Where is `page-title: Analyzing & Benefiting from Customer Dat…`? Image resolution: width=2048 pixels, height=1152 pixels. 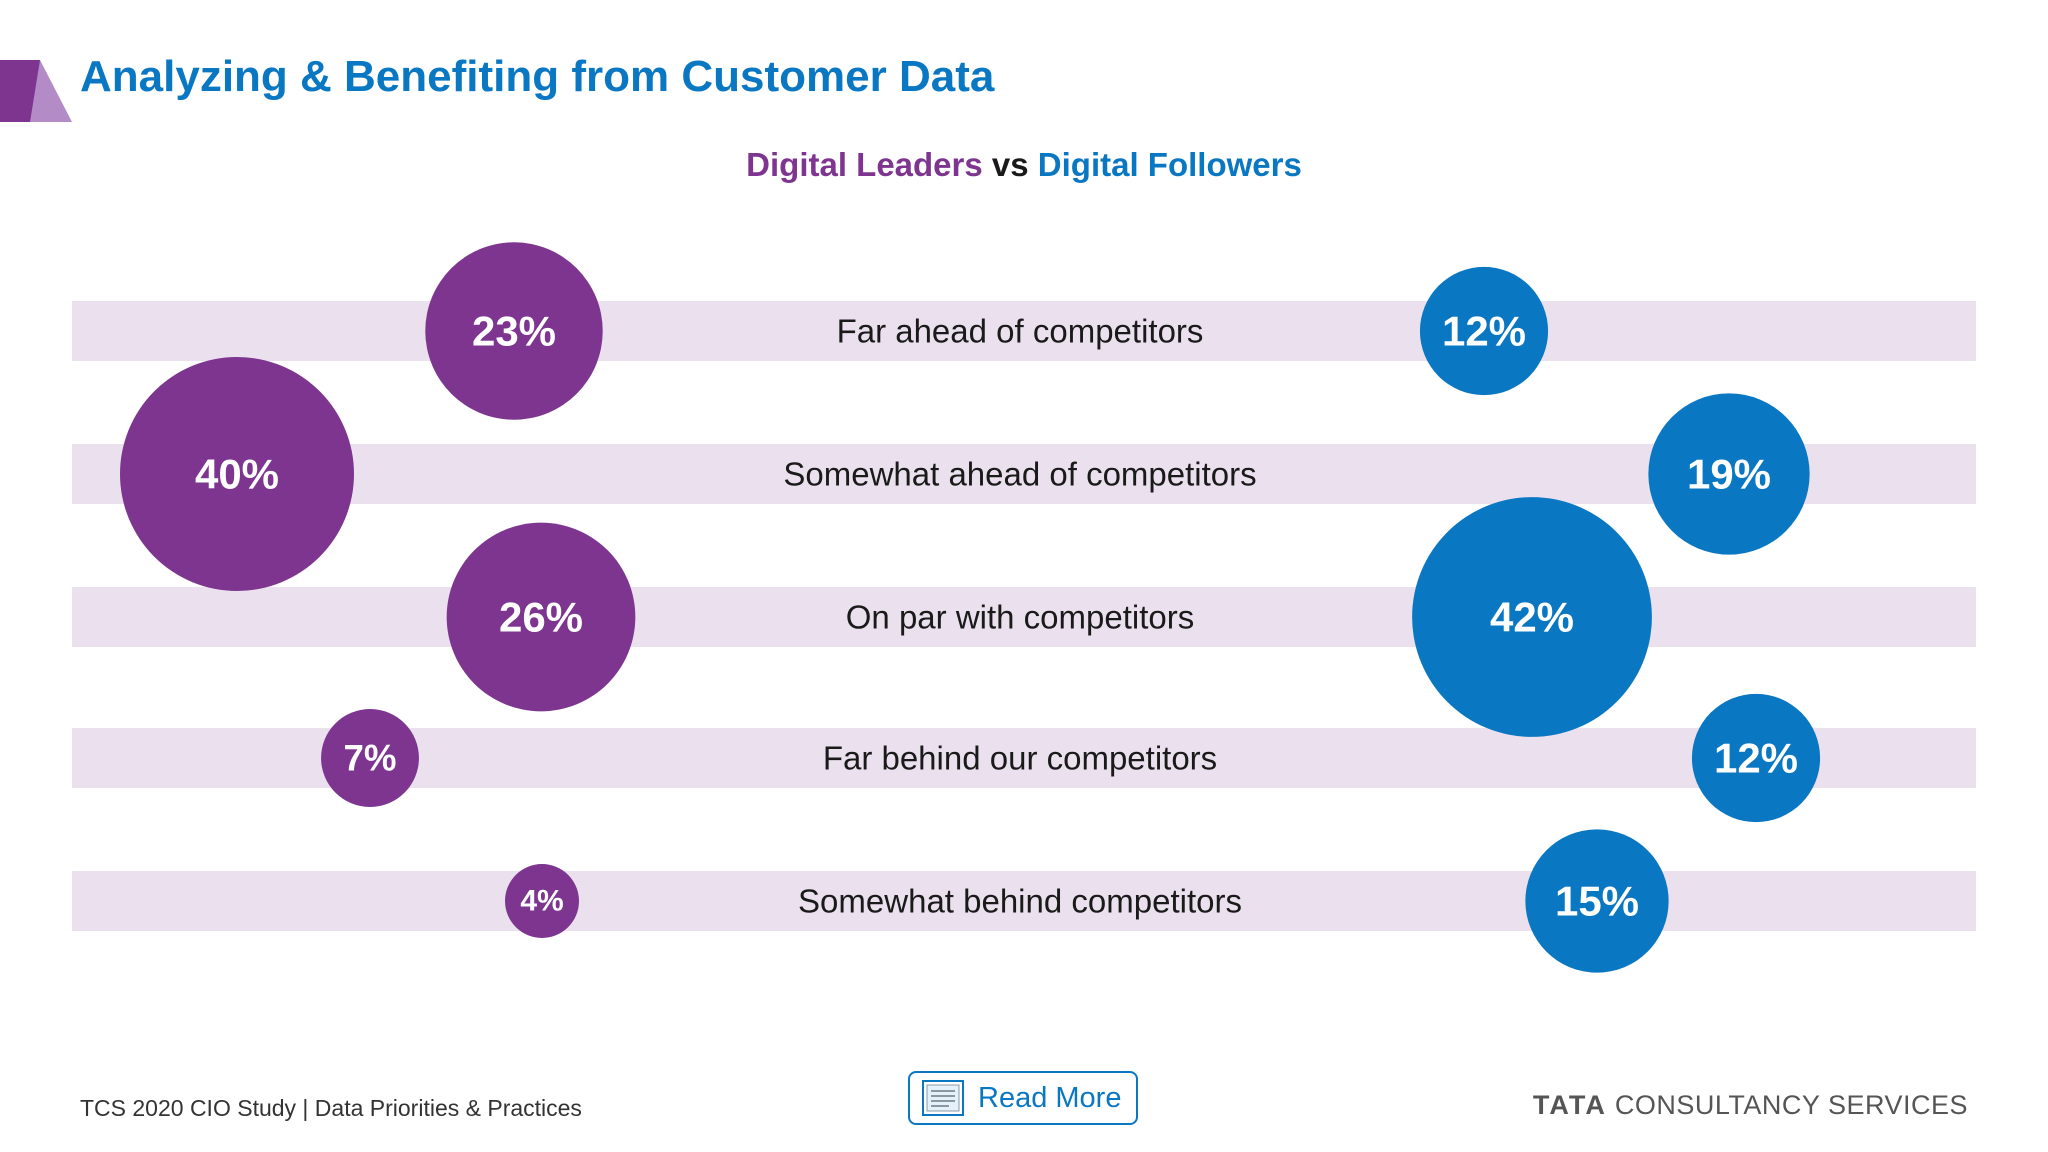 page-title: Analyzing & Benefiting from Customer Dat… is located at coordinates (537, 76).